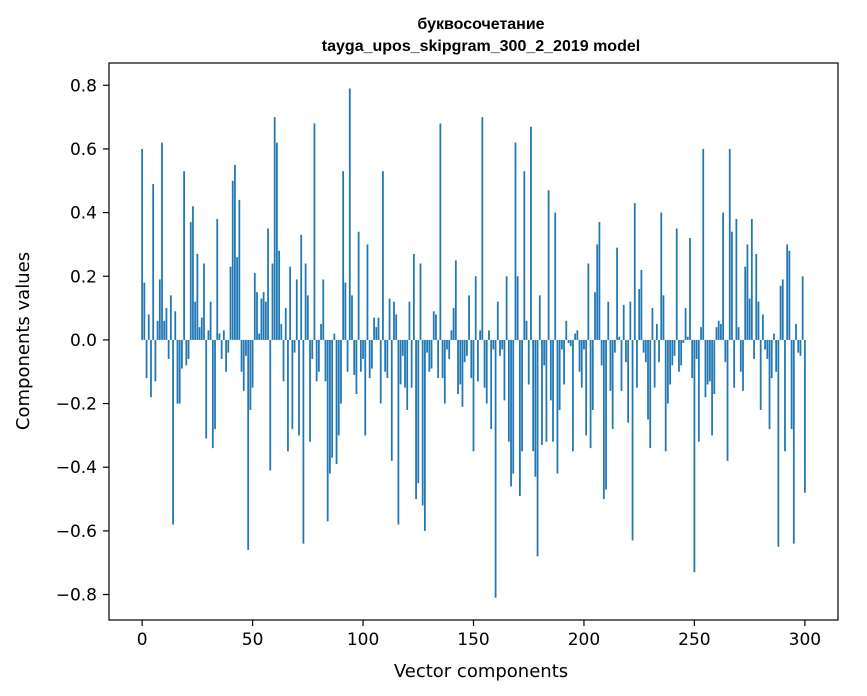 This screenshot has height=696, width=867. What do you see at coordinates (584, 640) in the screenshot?
I see `x-tick-label: 200` at bounding box center [584, 640].